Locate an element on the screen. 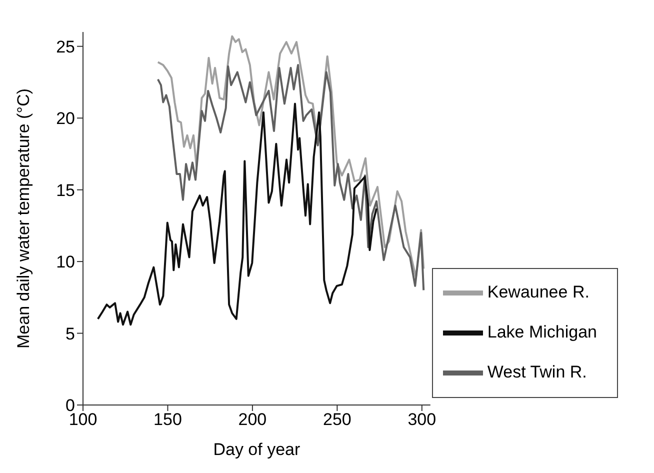 This screenshot has height=473, width=654. x-tick-label: 250 is located at coordinates (337, 420).